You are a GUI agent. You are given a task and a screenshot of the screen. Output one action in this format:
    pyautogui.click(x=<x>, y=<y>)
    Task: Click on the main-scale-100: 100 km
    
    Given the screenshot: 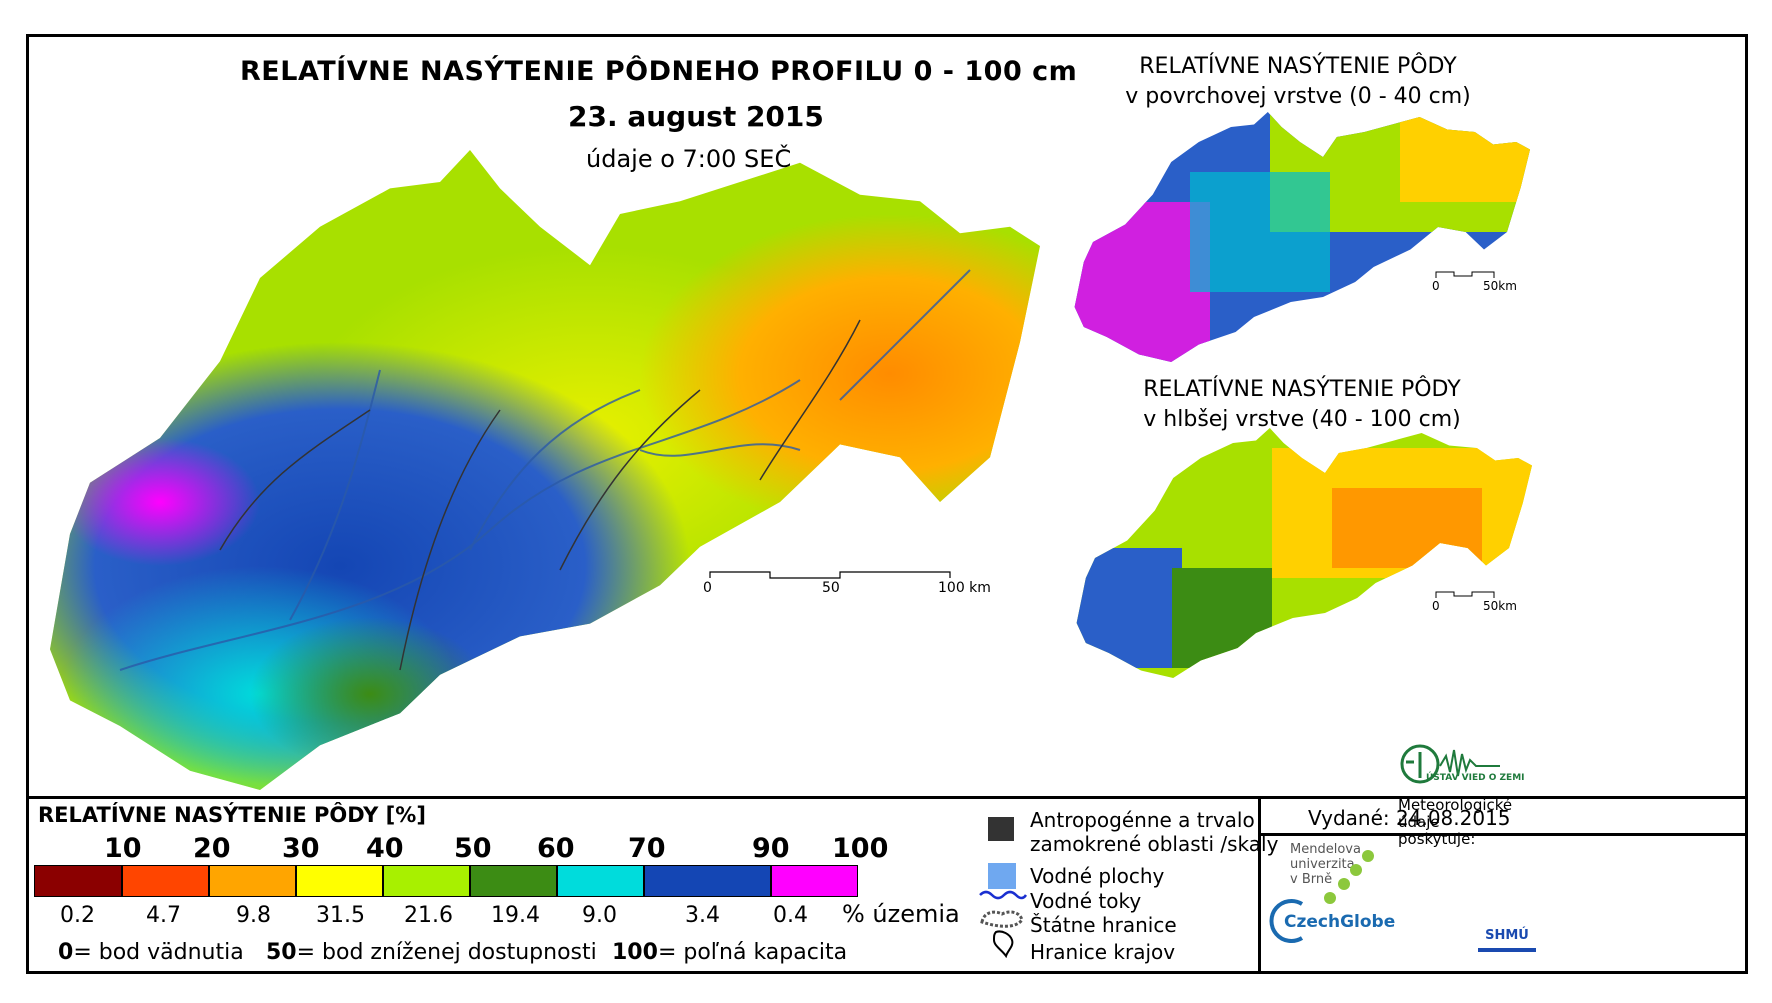 What is the action you would take?
    pyautogui.click(x=964, y=588)
    